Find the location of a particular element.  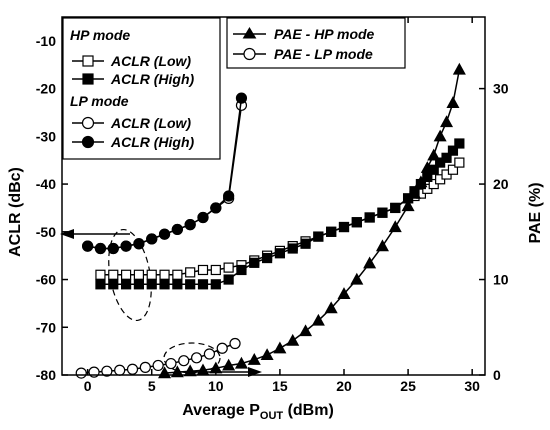

y-right-tick-label: 10 is located at coordinates (501, 280).